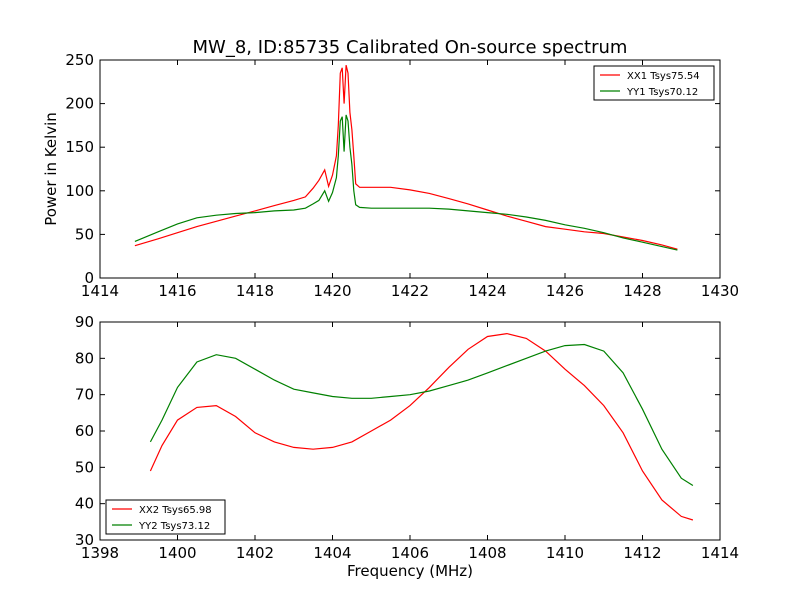  Describe the element at coordinates (565, 291) in the screenshot. I see `x-tick-label: 1426` at that location.